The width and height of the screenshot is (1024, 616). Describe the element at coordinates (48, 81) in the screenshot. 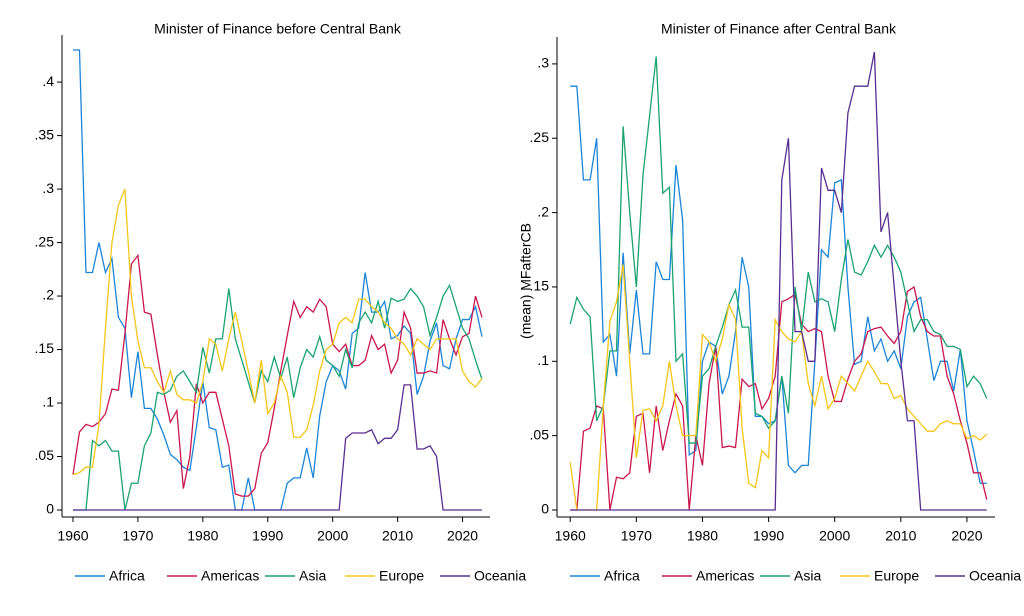

I see `y-tick-label: .4` at that location.